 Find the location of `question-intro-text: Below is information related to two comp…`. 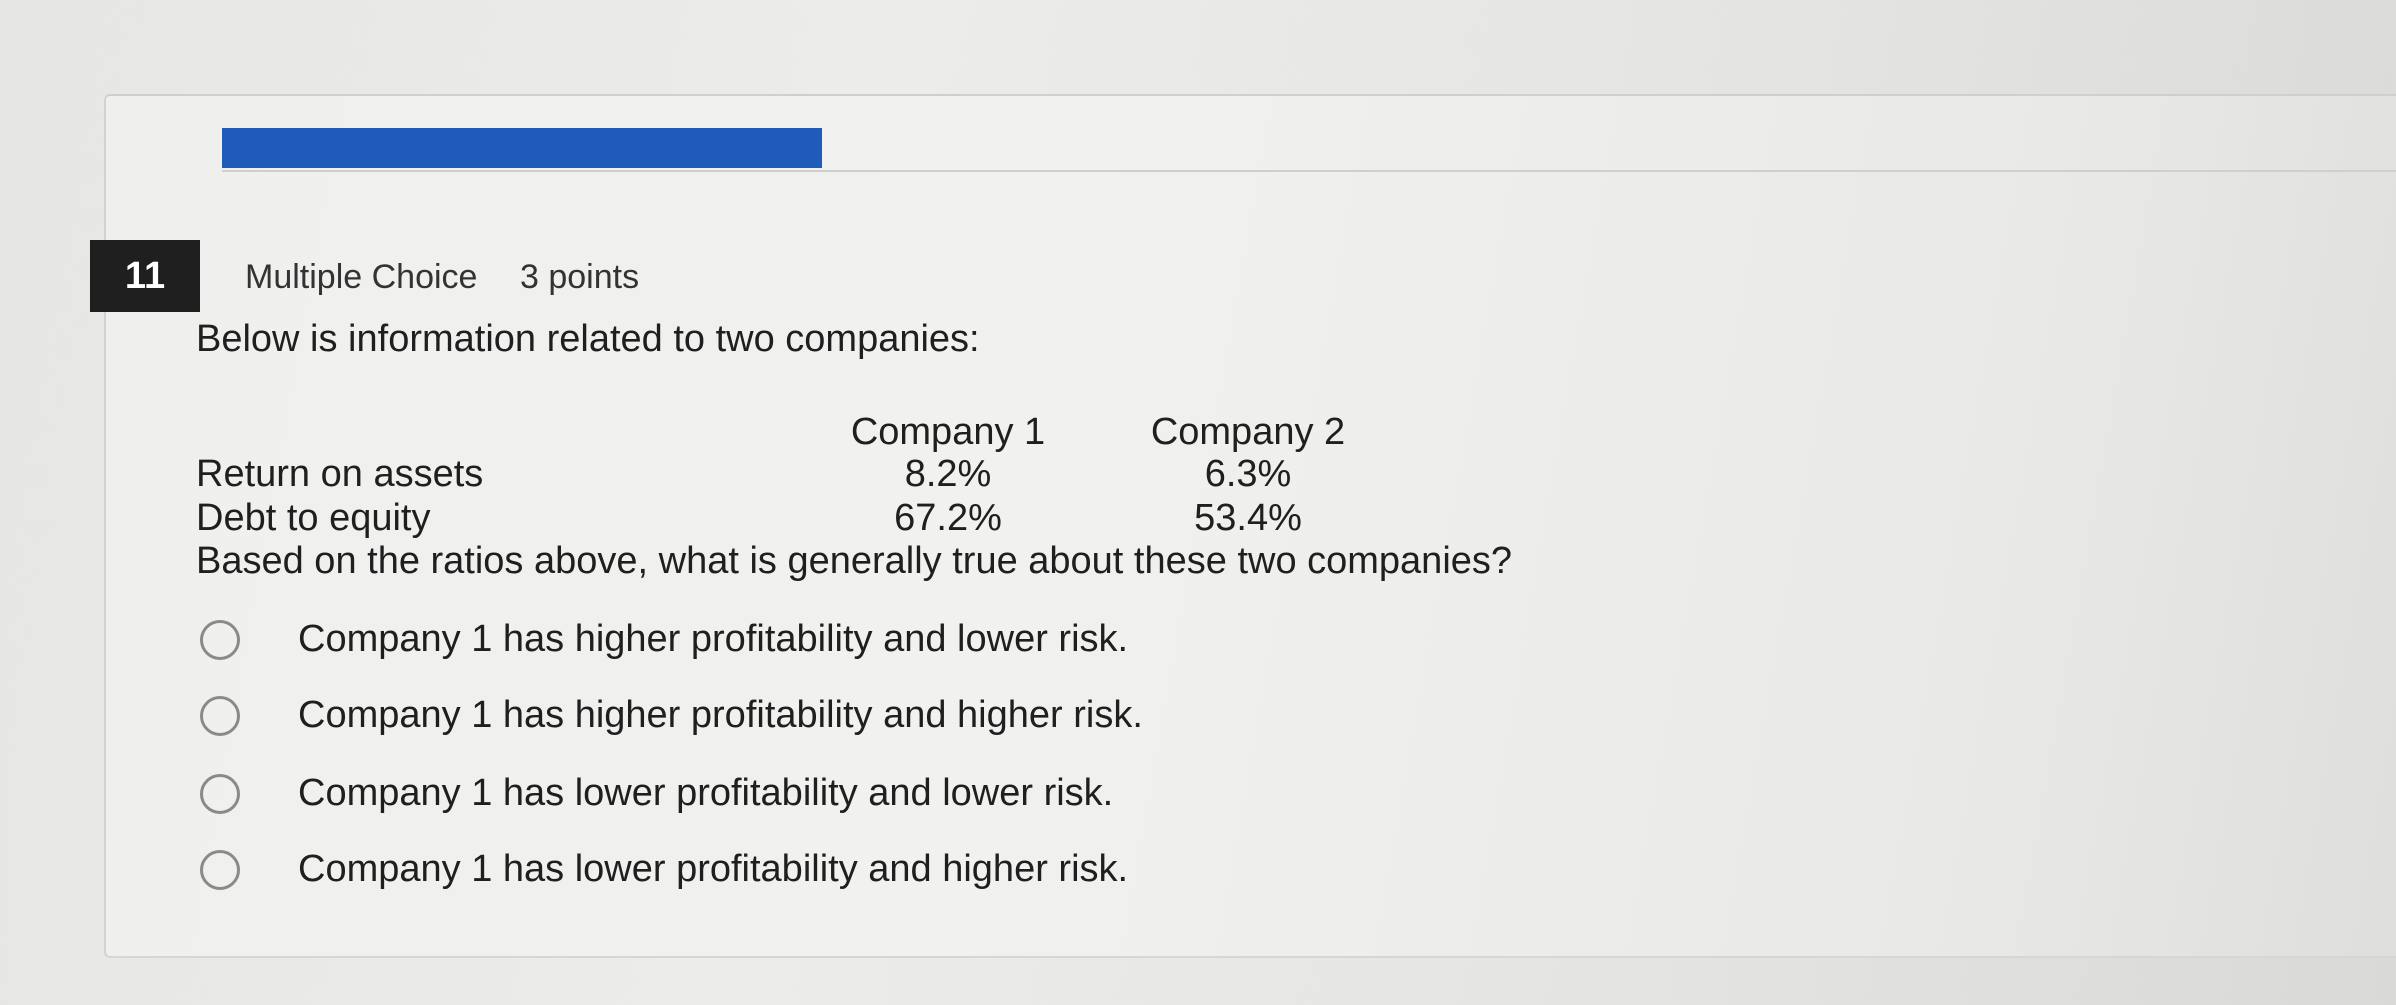

question-intro-text: Below is information related to two comp… is located at coordinates (588, 339).